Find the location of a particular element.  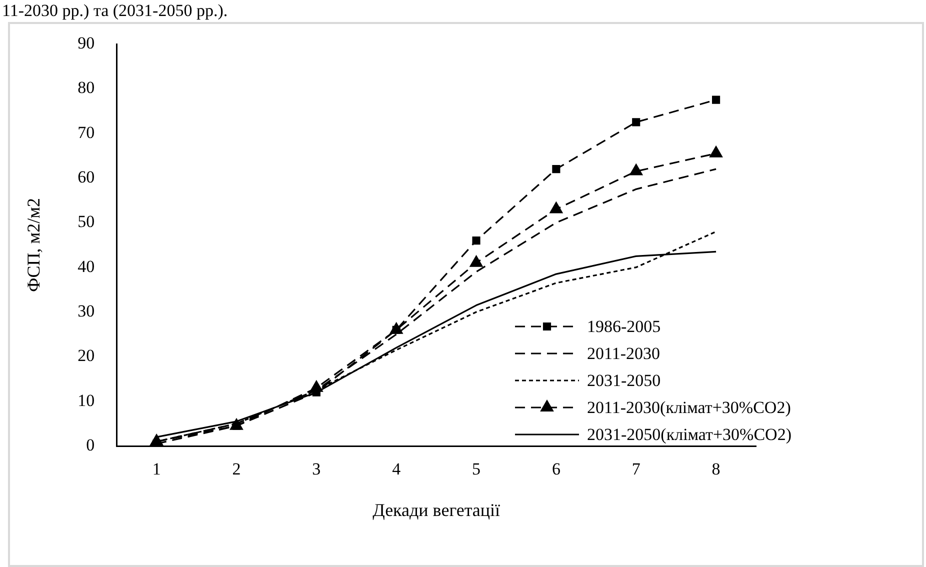

x-tick-label: 3 is located at coordinates (316, 469).